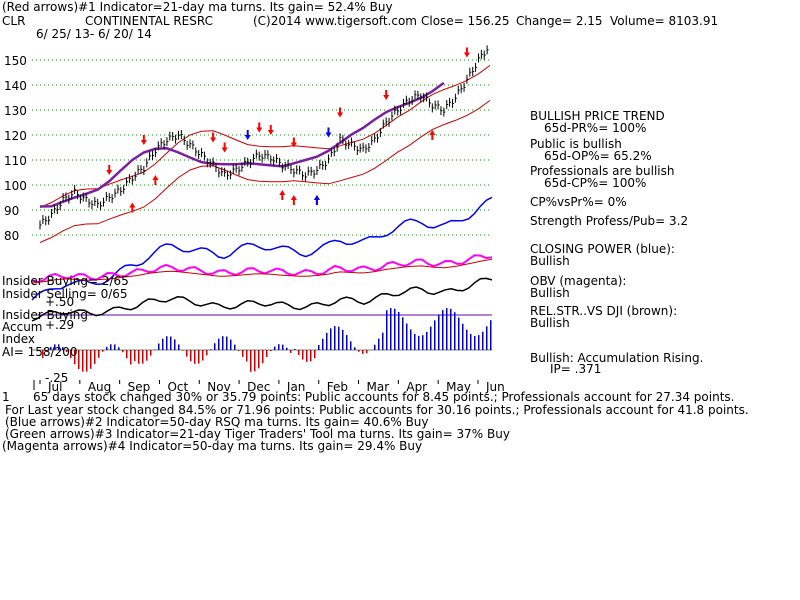 The width and height of the screenshot is (800, 600). I want to click on pr-value: 65d-PR%= 100%, so click(595, 128).